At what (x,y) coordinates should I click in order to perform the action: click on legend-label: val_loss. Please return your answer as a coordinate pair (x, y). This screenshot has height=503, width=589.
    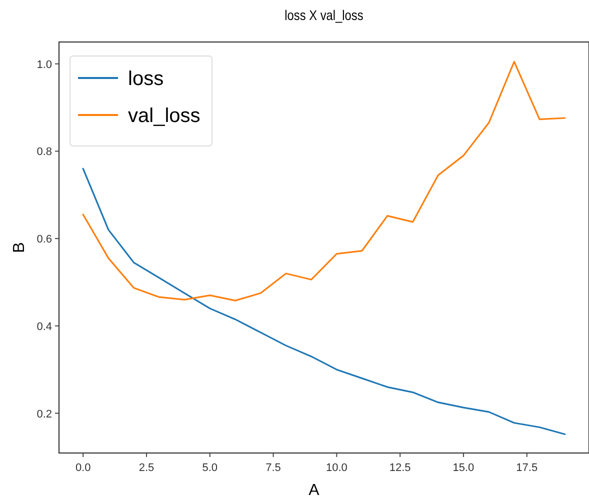
    Looking at the image, I should click on (164, 116).